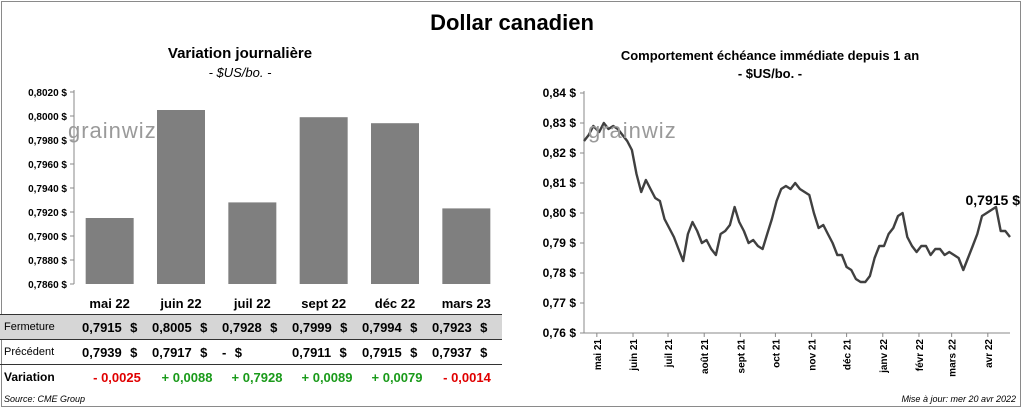  I want to click on y-tick-label: 0,77 $, so click(560, 303).